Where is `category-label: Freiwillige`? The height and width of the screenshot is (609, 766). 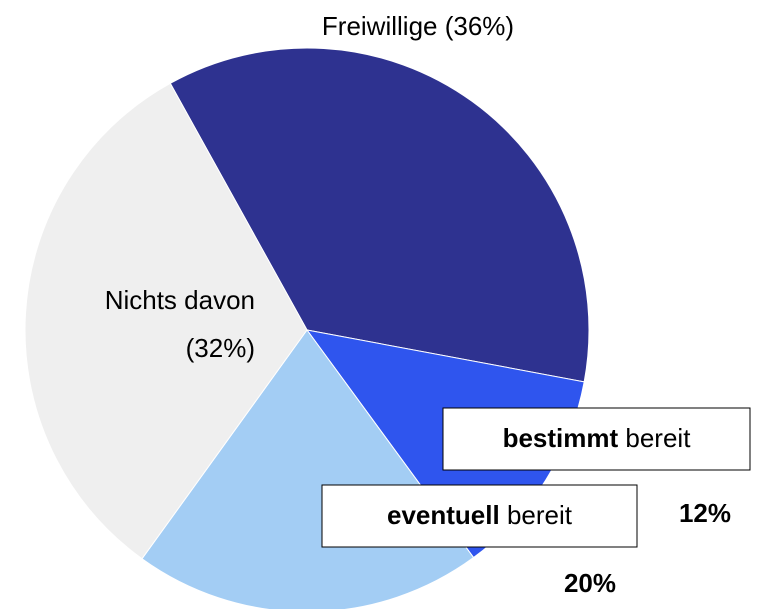 category-label: Freiwillige is located at coordinates (380, 26).